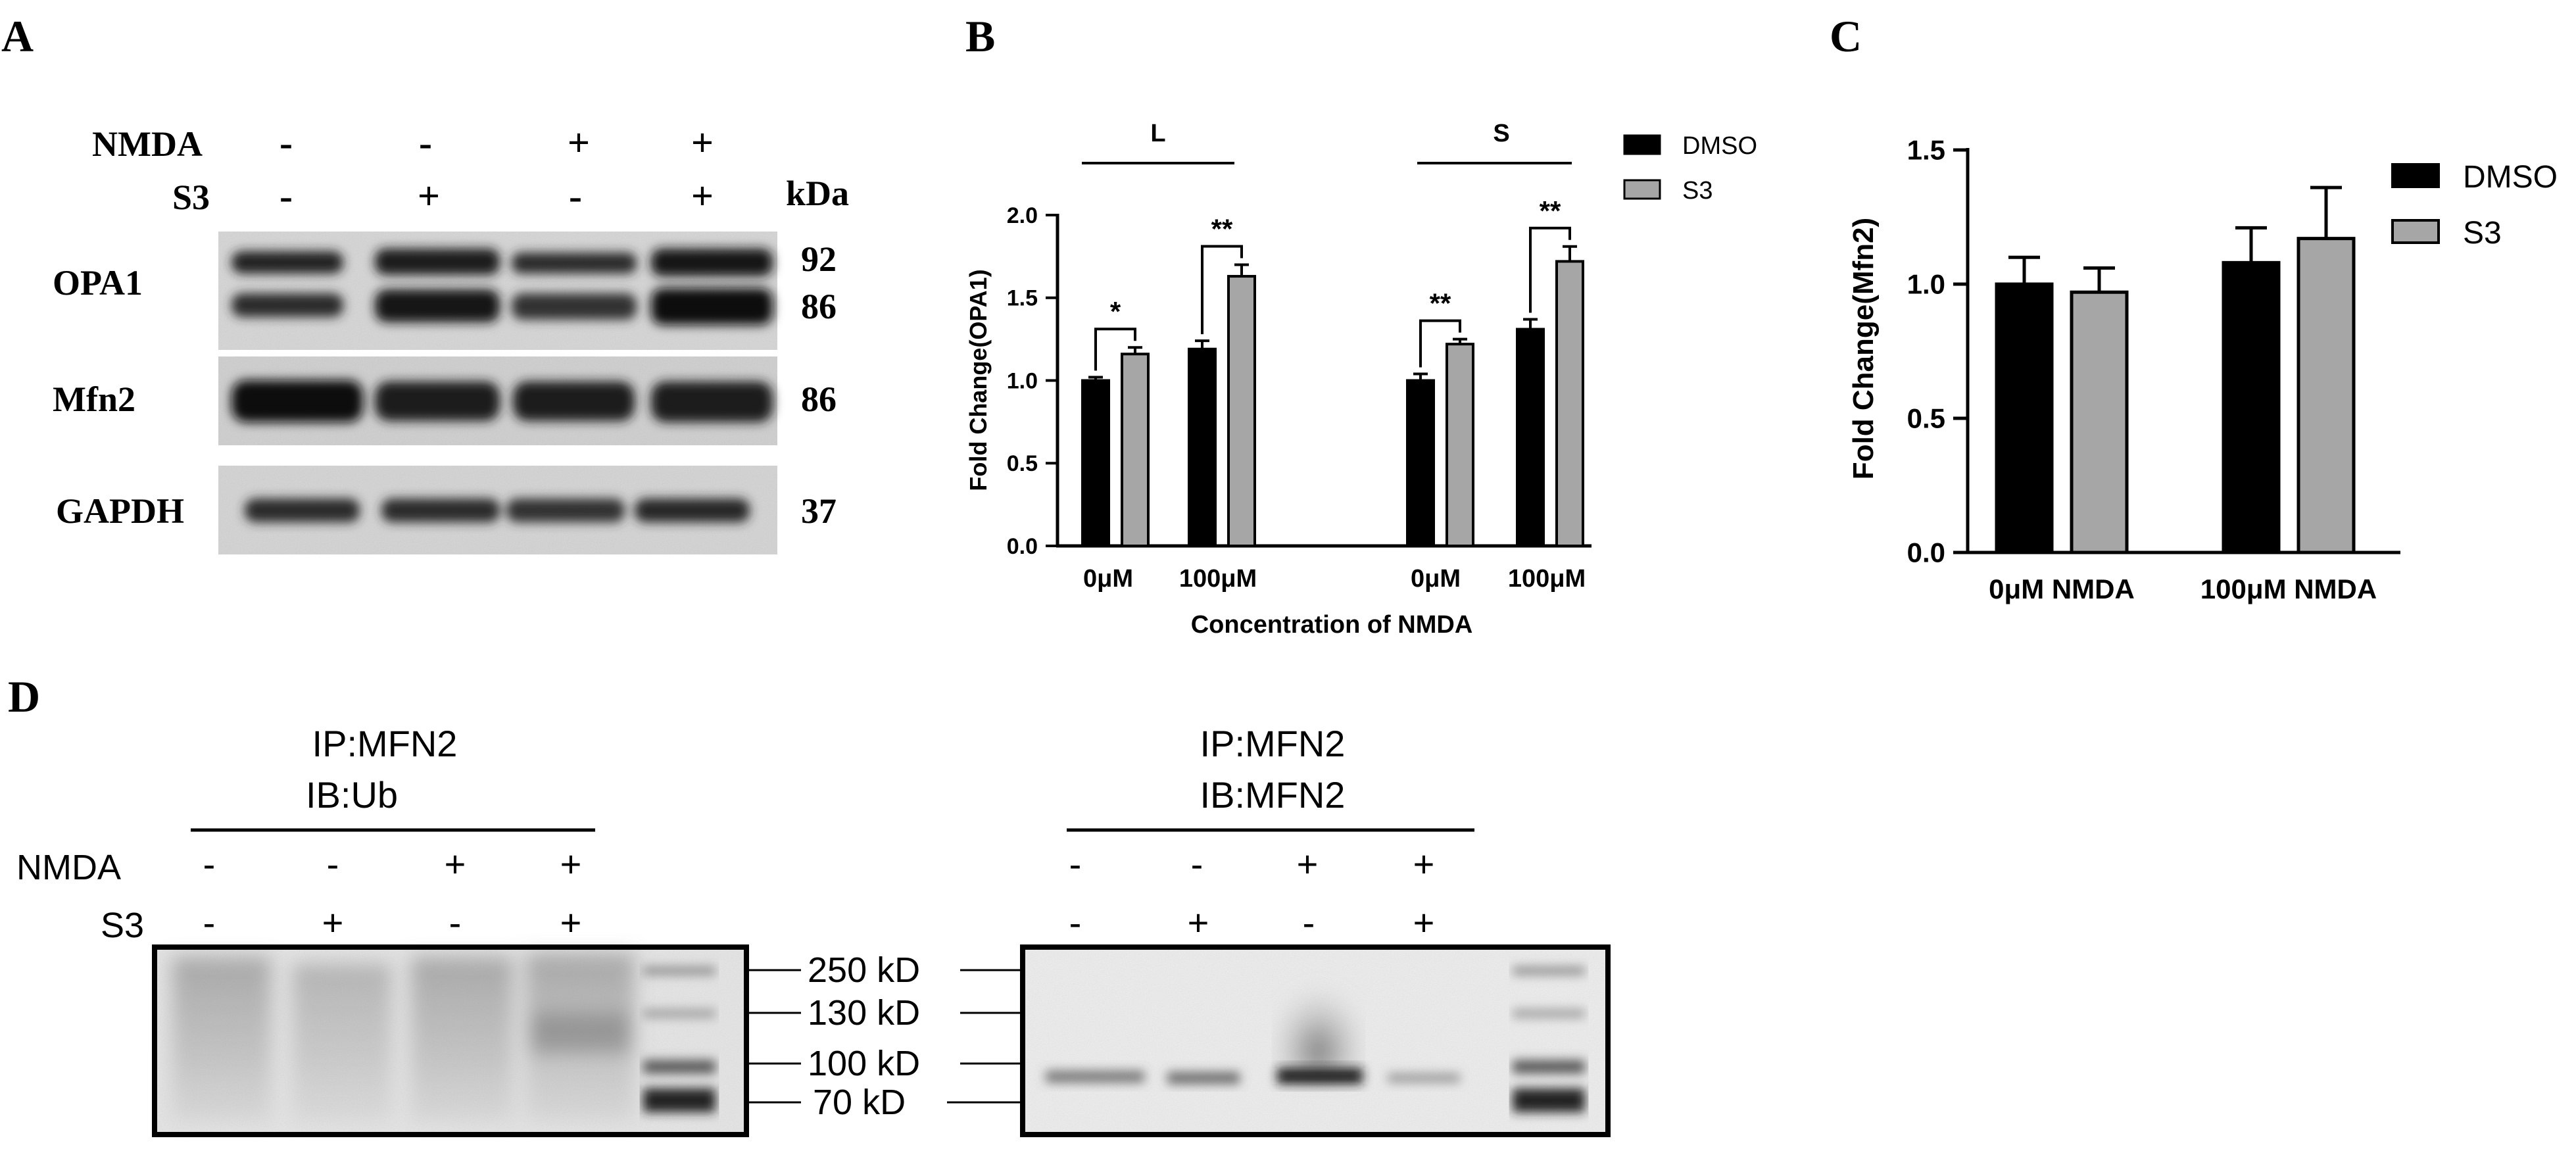  What do you see at coordinates (1926, 552) in the screenshot?
I see `y-tick-label: 0.0` at bounding box center [1926, 552].